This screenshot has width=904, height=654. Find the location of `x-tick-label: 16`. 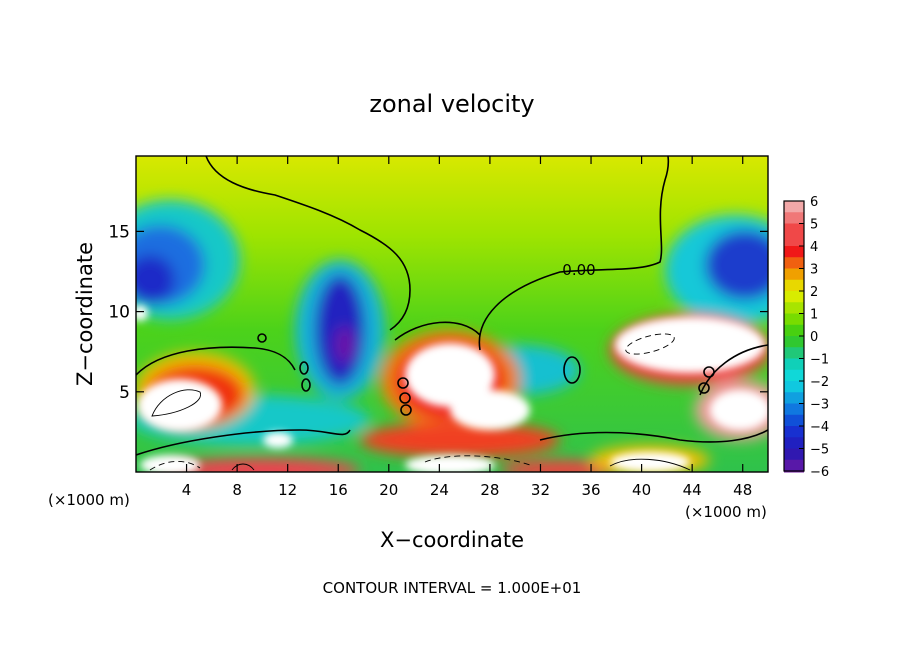

x-tick-label: 16 is located at coordinates (338, 490).